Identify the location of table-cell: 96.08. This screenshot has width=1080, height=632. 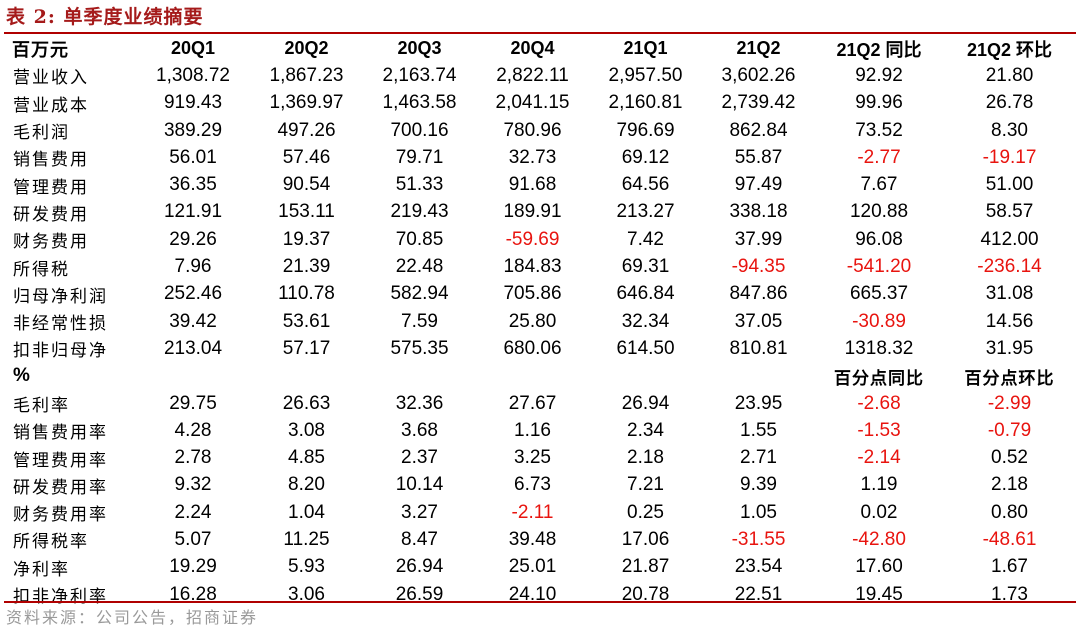
(879, 239).